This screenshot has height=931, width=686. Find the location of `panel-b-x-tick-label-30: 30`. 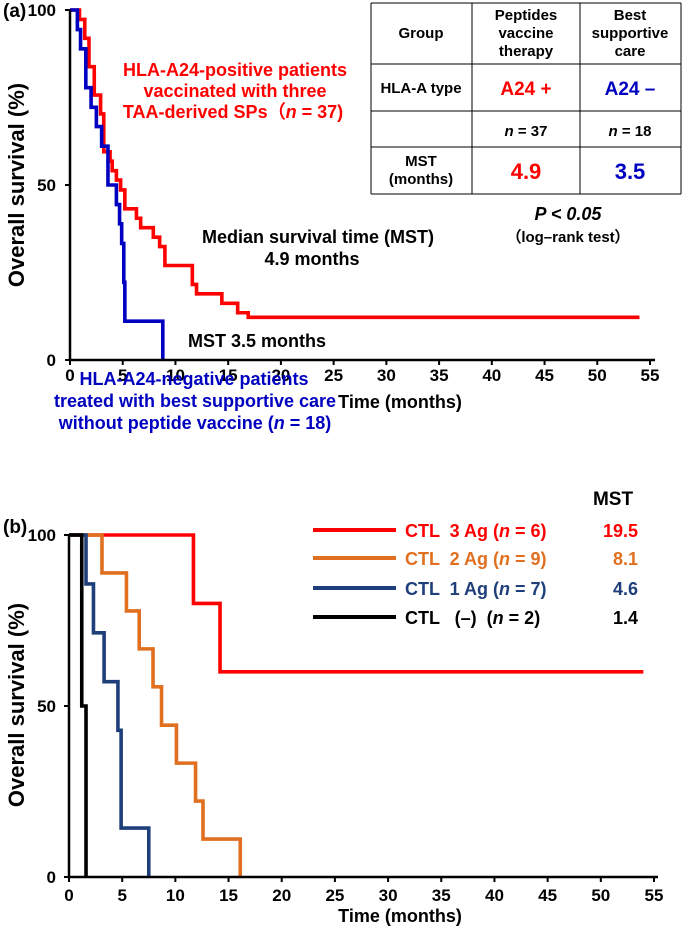

panel-b-x-tick-label-30: 30 is located at coordinates (388, 895).